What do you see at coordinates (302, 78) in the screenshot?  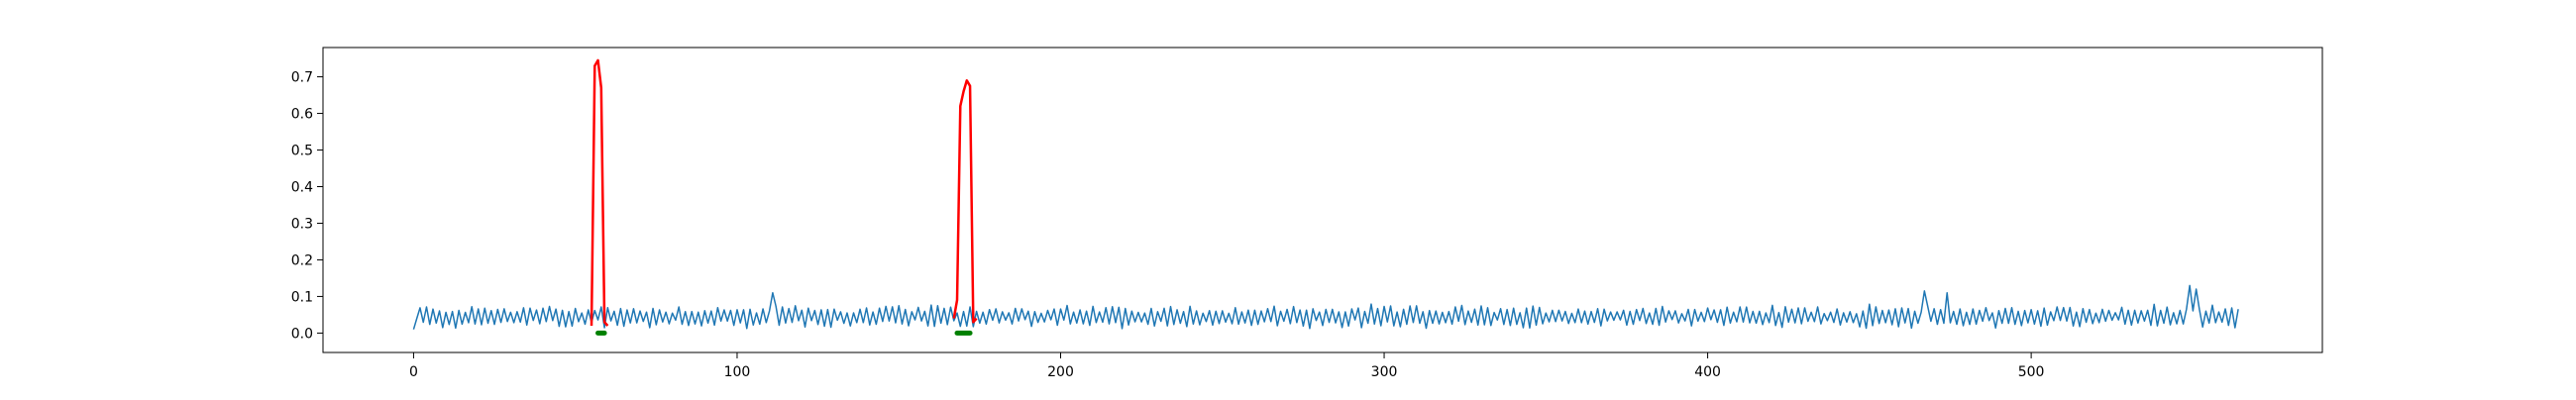 I see `y-tick-label: 0.7` at bounding box center [302, 78].